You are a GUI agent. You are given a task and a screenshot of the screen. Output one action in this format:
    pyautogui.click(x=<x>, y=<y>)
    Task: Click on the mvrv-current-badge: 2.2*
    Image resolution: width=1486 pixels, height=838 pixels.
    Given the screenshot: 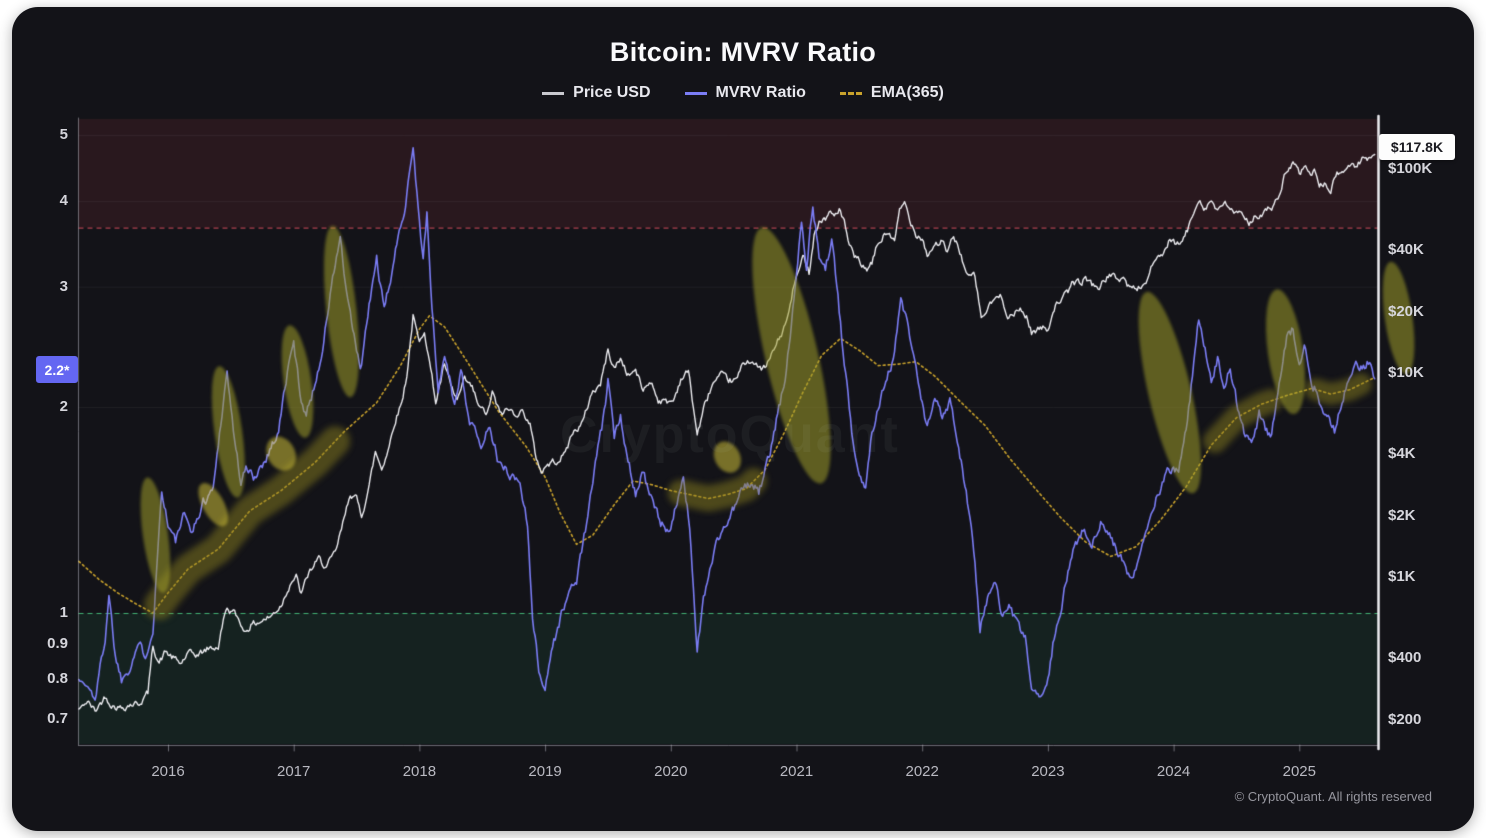 What is the action you would take?
    pyautogui.click(x=57, y=369)
    